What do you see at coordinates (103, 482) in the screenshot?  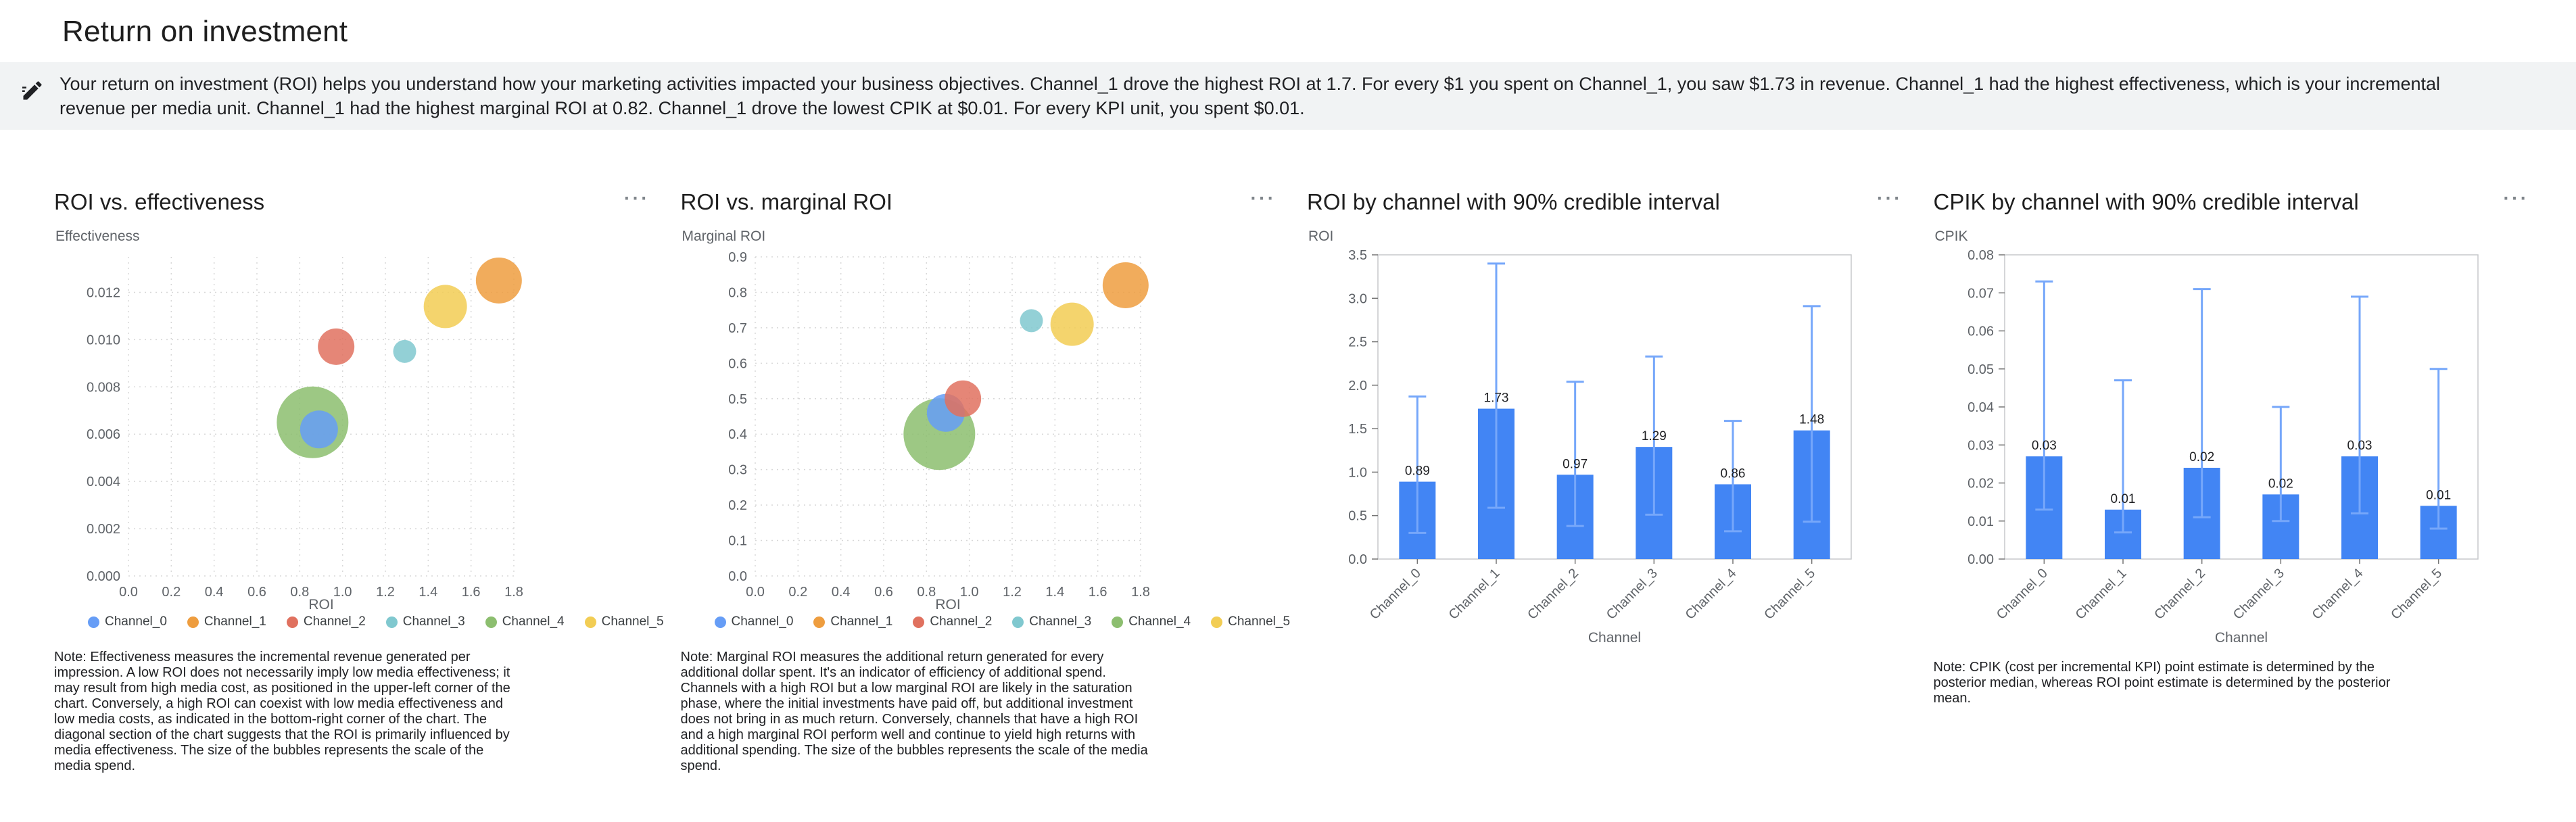 I see `svg-text: 0.004` at bounding box center [103, 482].